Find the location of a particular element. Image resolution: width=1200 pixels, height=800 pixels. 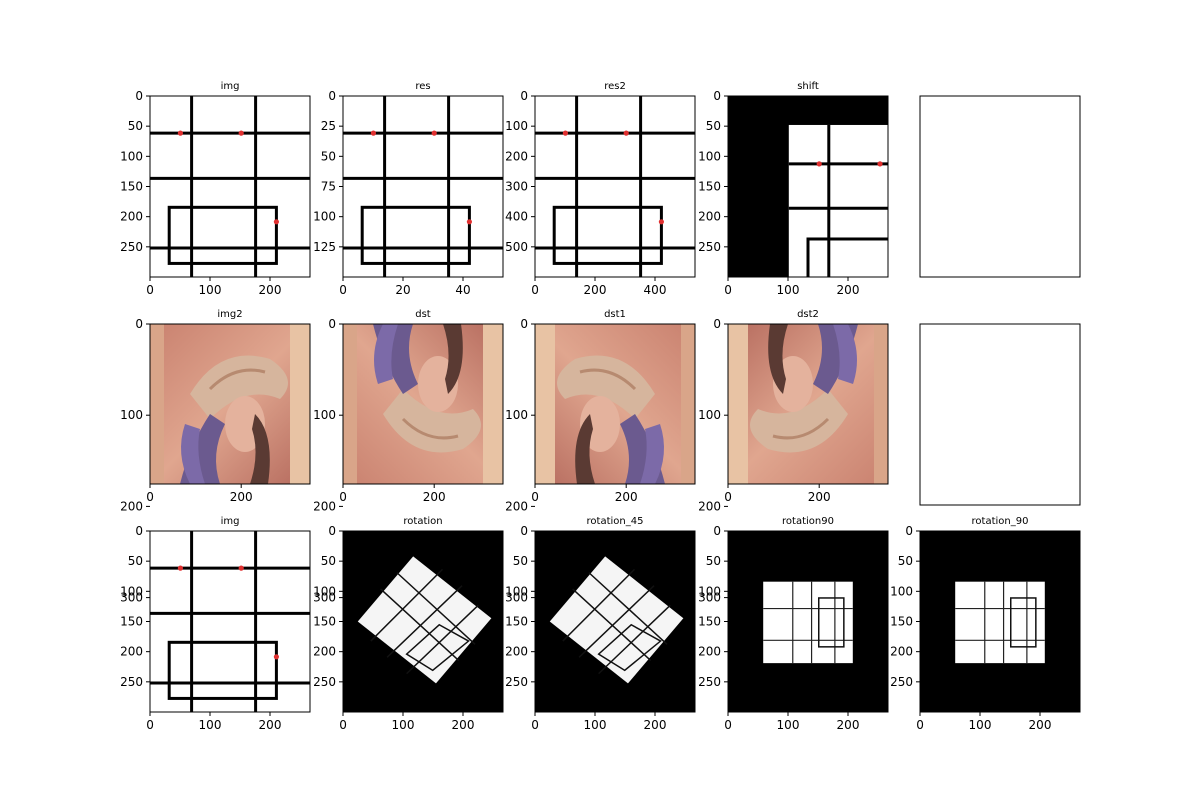

subplot-title: rotation_45 is located at coordinates (615, 521).